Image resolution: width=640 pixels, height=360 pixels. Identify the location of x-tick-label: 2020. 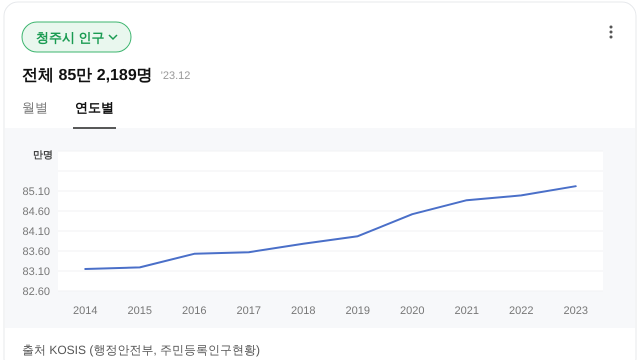
(412, 311).